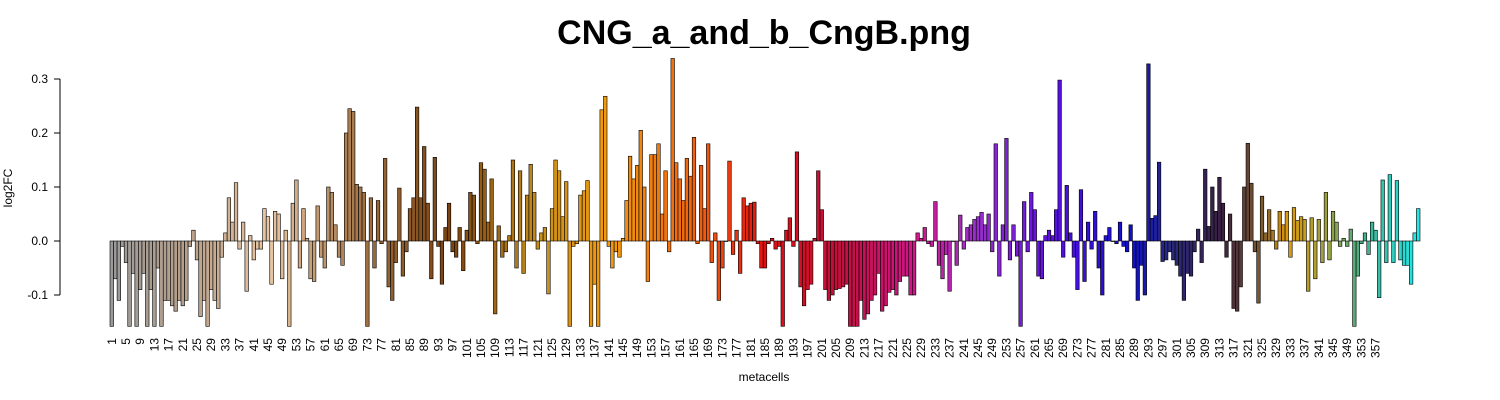 This screenshot has height=400, width=1500. What do you see at coordinates (296, 345) in the screenshot?
I see `x-tick-label: 53` at bounding box center [296, 345].